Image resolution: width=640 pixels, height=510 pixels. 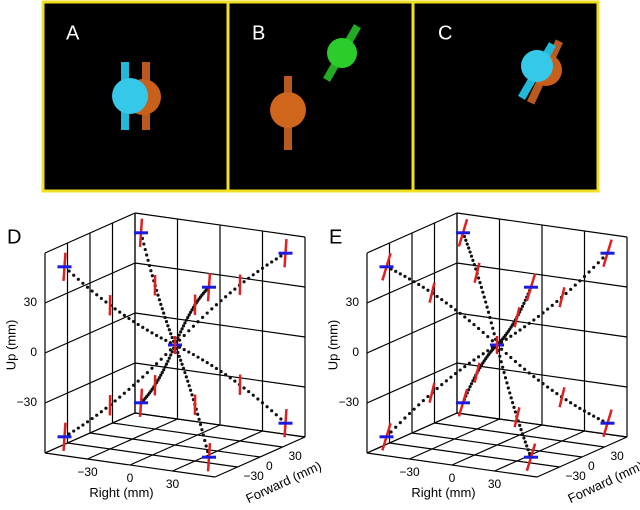 What do you see at coordinates (540, 72) in the screenshot?
I see `object-c` at bounding box center [540, 72].